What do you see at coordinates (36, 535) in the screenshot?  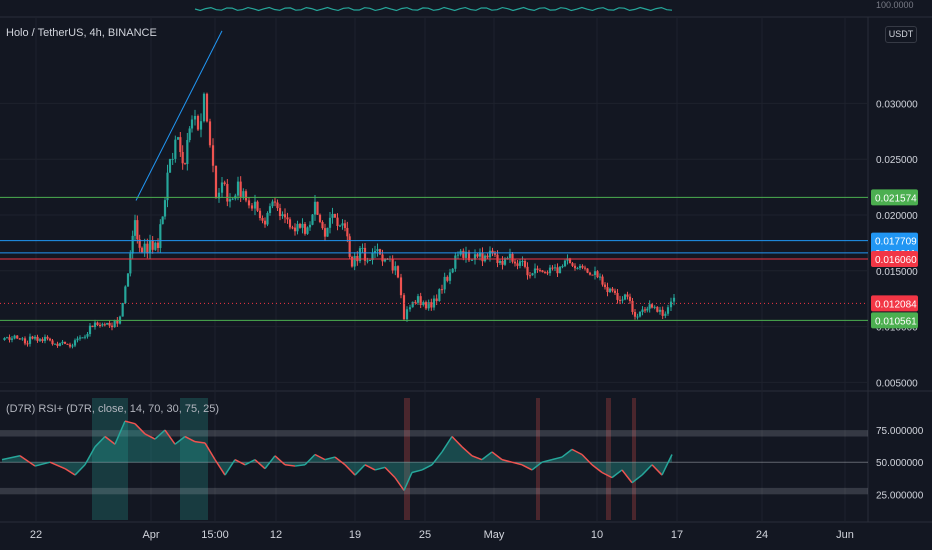 I see `time-tick-label: 22` at bounding box center [36, 535].